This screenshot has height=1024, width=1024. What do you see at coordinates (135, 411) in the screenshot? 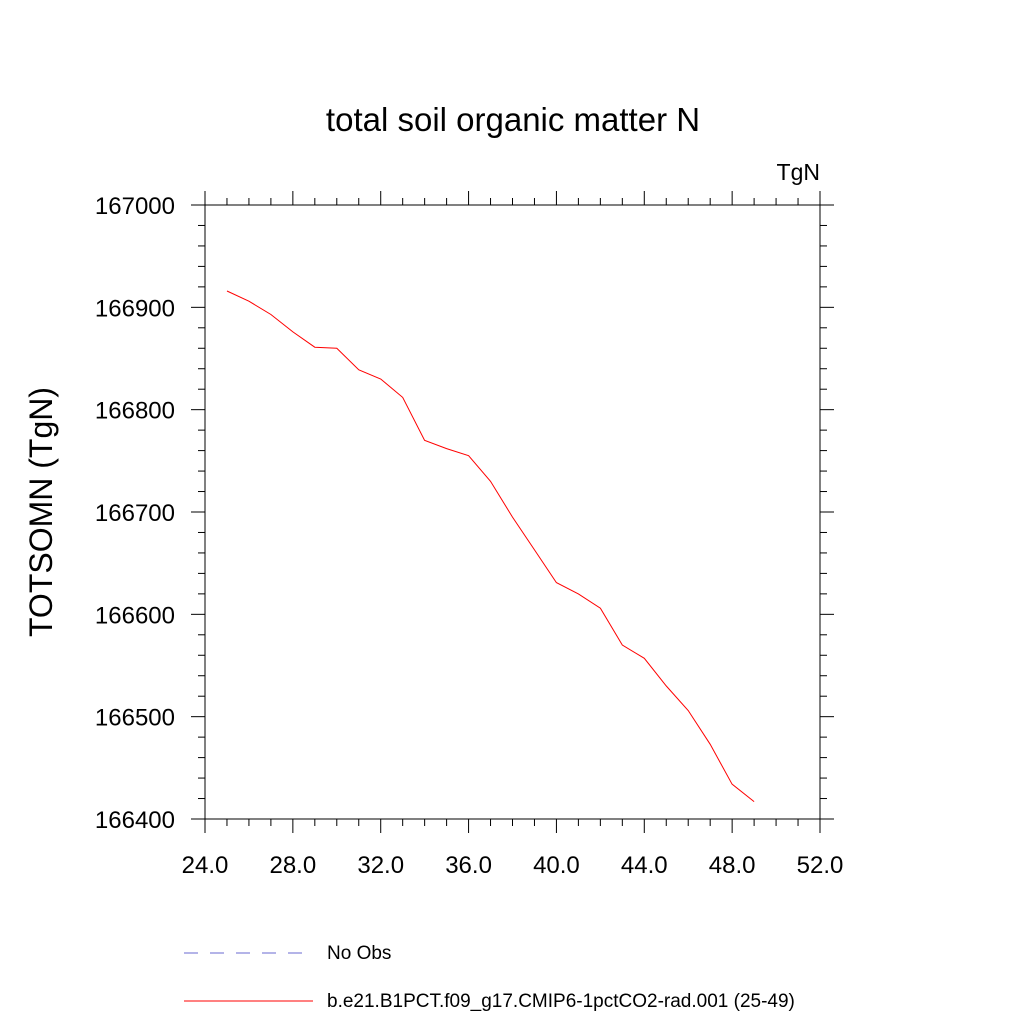
I see `y-tick-label: 166800` at bounding box center [135, 411].